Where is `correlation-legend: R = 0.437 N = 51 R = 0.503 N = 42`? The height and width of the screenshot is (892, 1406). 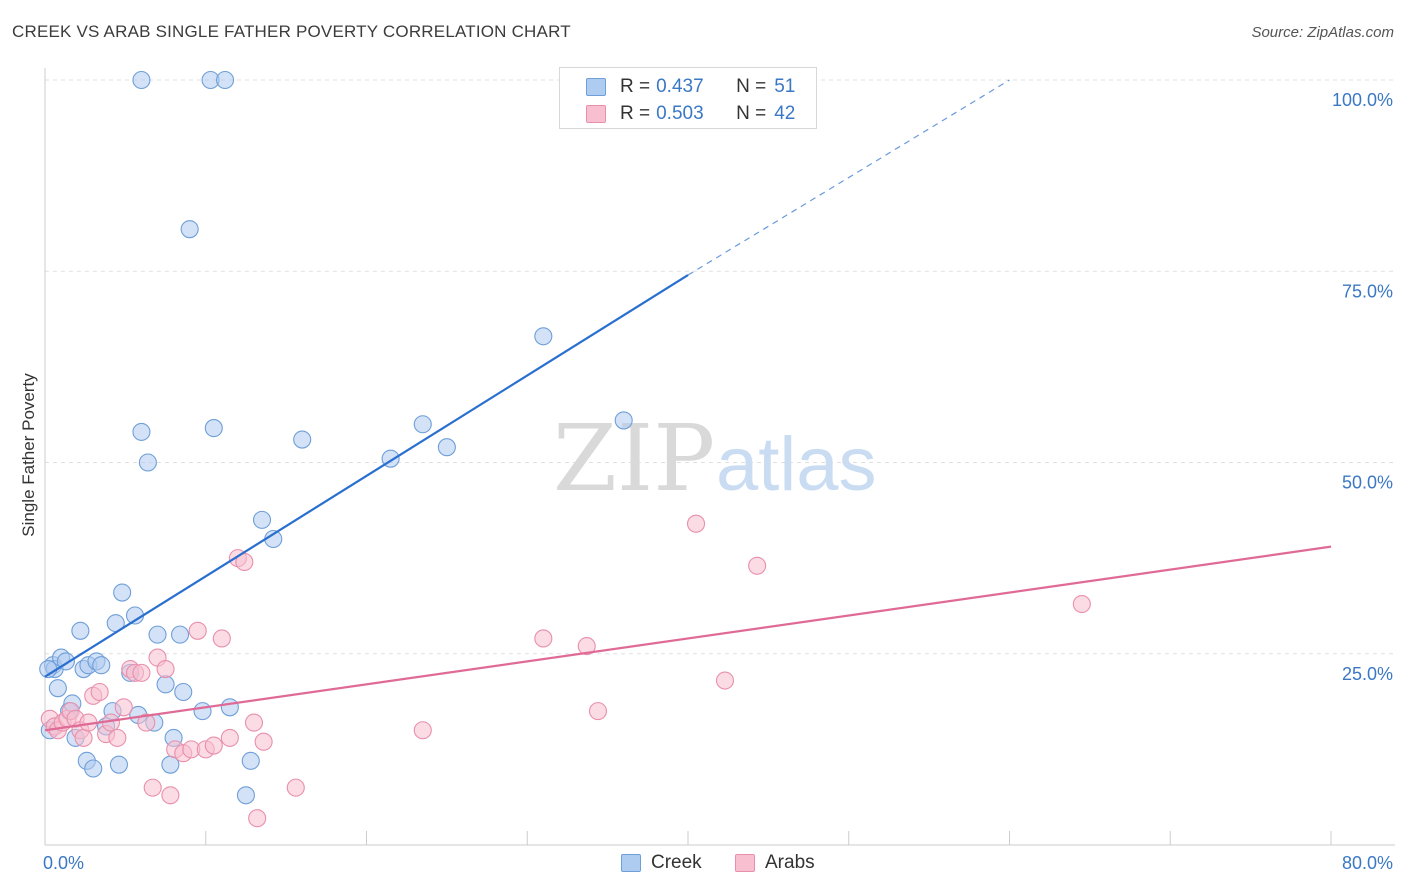 correlation-legend: R = 0.437 N = 51 R = 0.503 N = 42 is located at coordinates (688, 98).